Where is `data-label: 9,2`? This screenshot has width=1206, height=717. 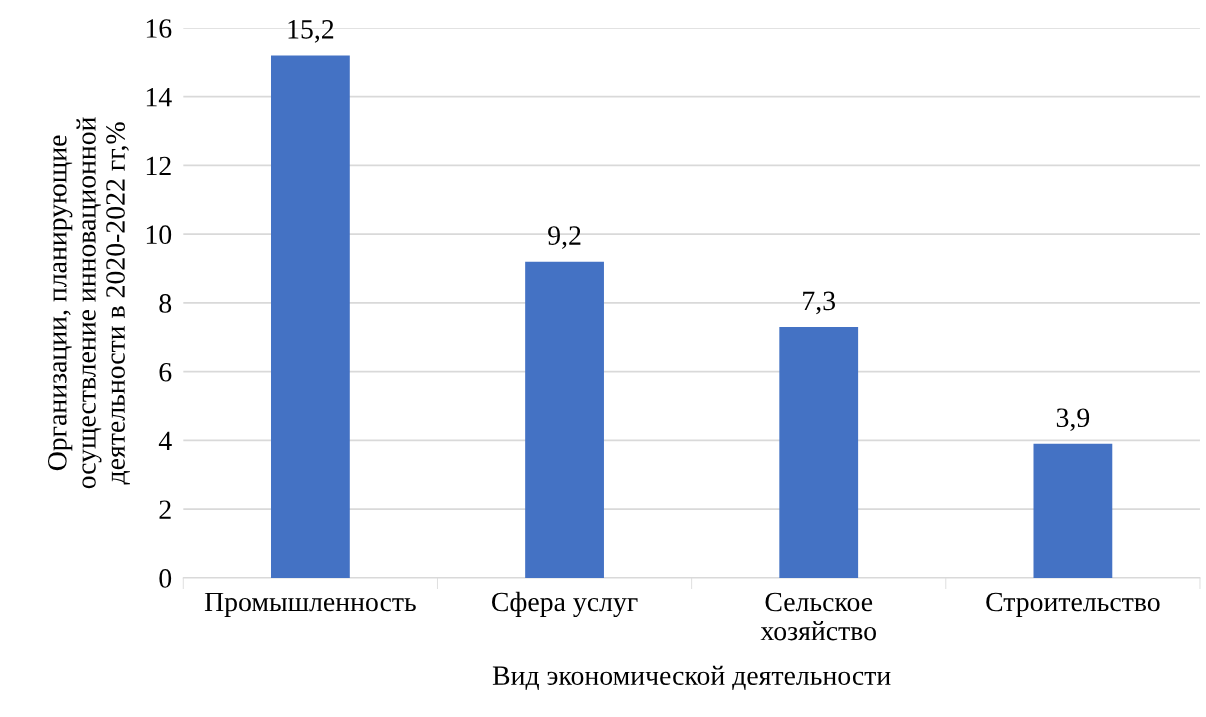
data-label: 9,2 is located at coordinates (564, 237).